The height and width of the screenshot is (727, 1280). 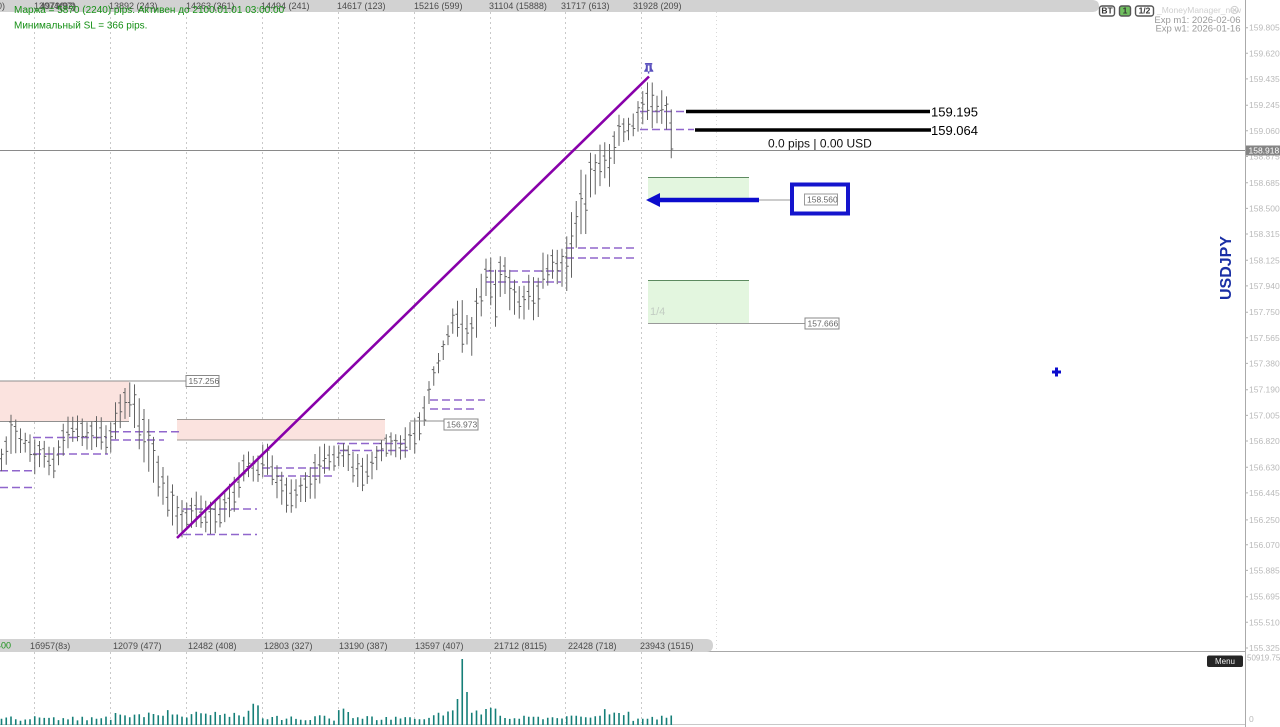 I want to click on svg-text: 155.695, so click(x=1264, y=597).